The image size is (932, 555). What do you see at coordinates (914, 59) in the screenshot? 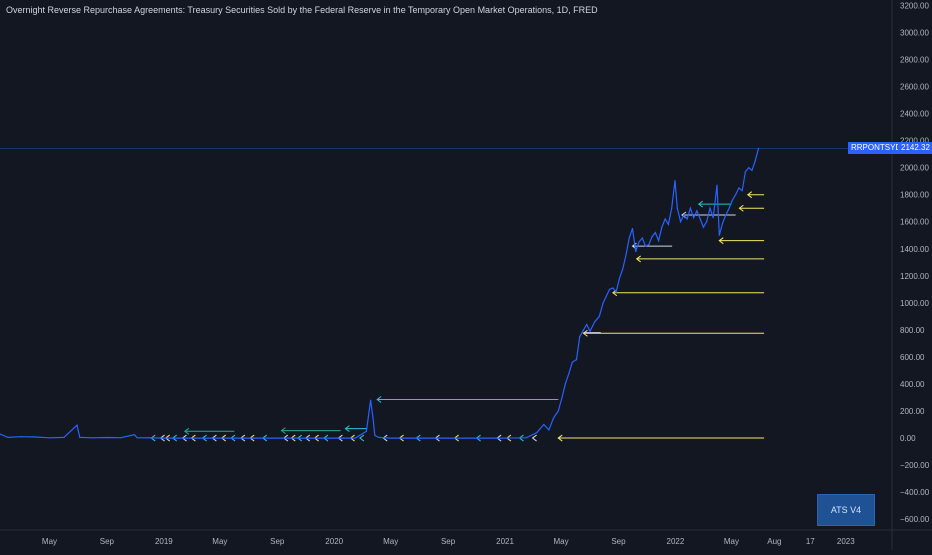
I see `y-tick-label: 2800.00` at bounding box center [914, 59].